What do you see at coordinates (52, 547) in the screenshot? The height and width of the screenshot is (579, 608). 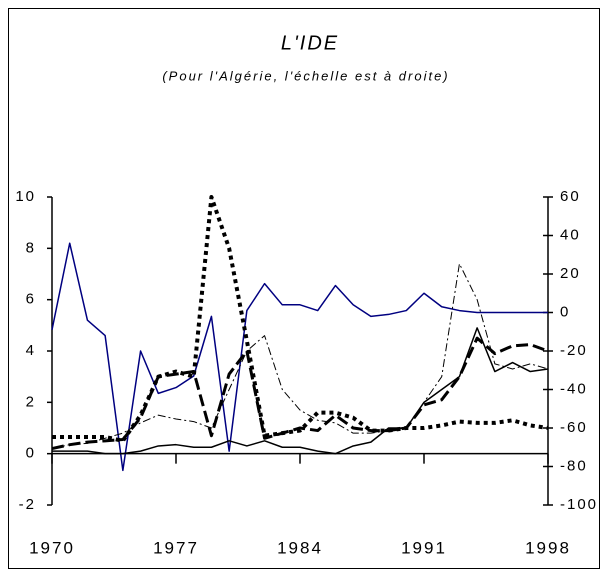 I see `x-tick-label: 1970` at bounding box center [52, 547].